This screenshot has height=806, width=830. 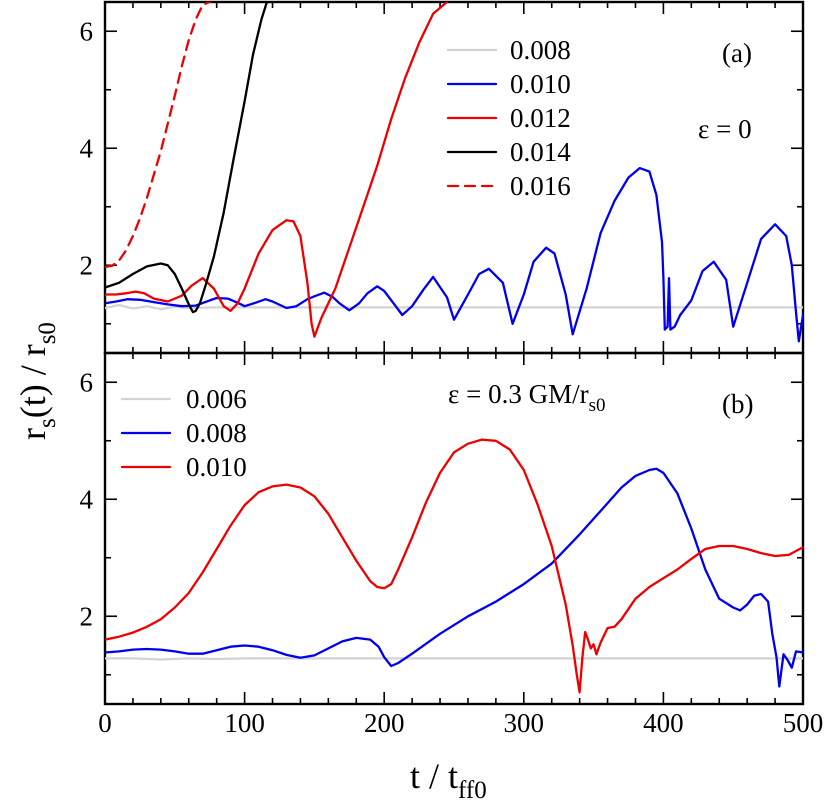 I want to click on legend-label-0.014: 0.014, so click(x=540, y=152).